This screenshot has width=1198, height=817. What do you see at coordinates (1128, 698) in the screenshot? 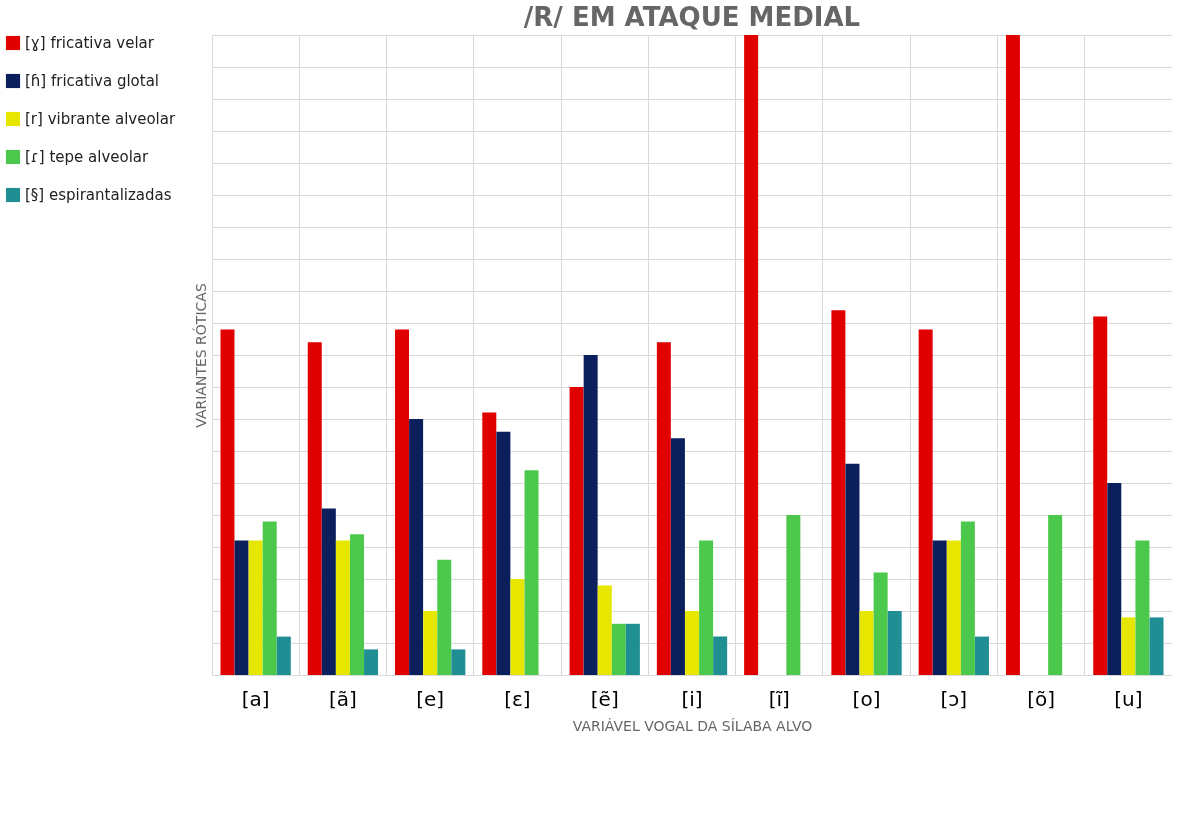
I see `x-tick-label: [u]` at bounding box center [1128, 698].